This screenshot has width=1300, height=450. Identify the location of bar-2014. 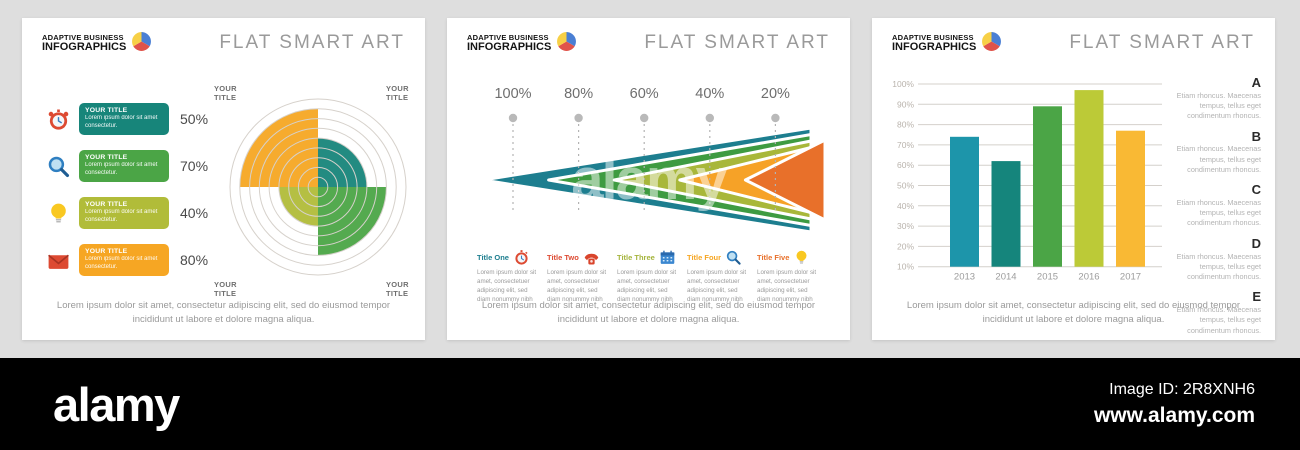
(1006, 214).